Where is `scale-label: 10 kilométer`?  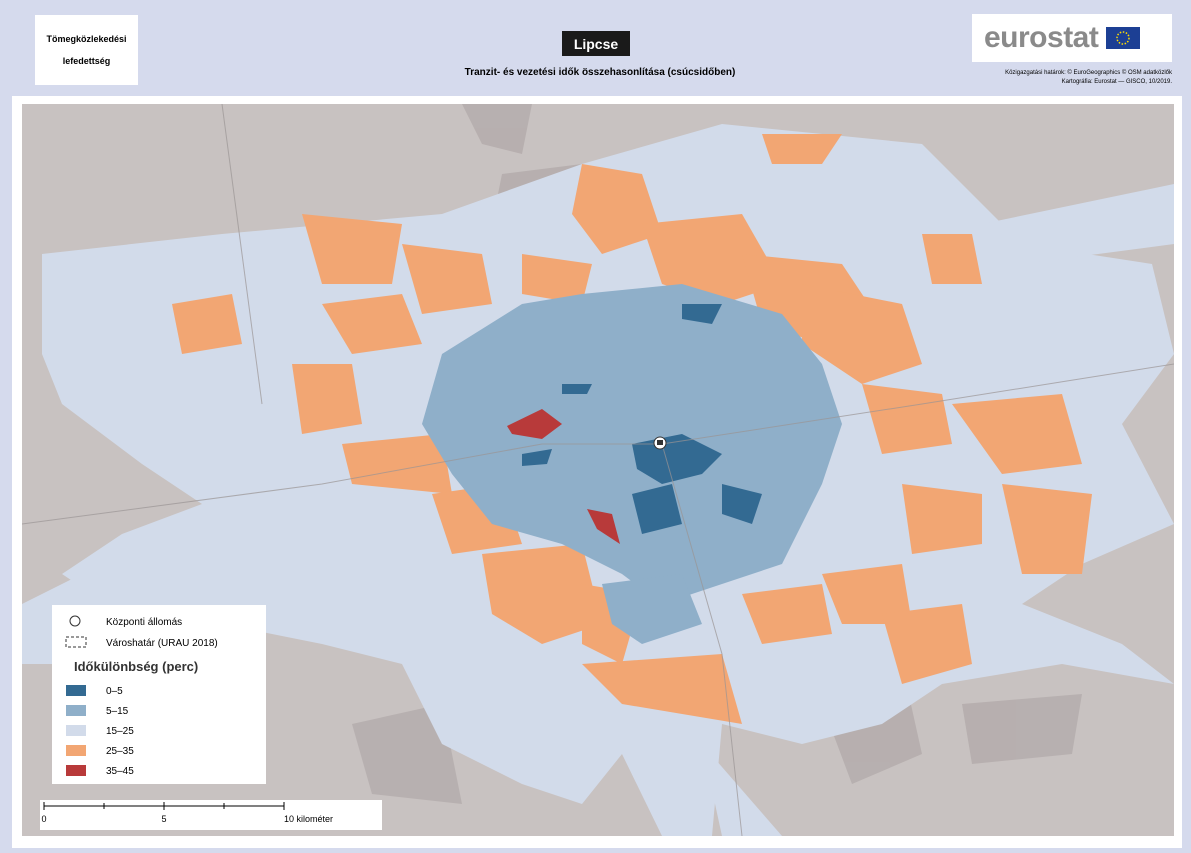
scale-label: 10 kilométer is located at coordinates (308, 819).